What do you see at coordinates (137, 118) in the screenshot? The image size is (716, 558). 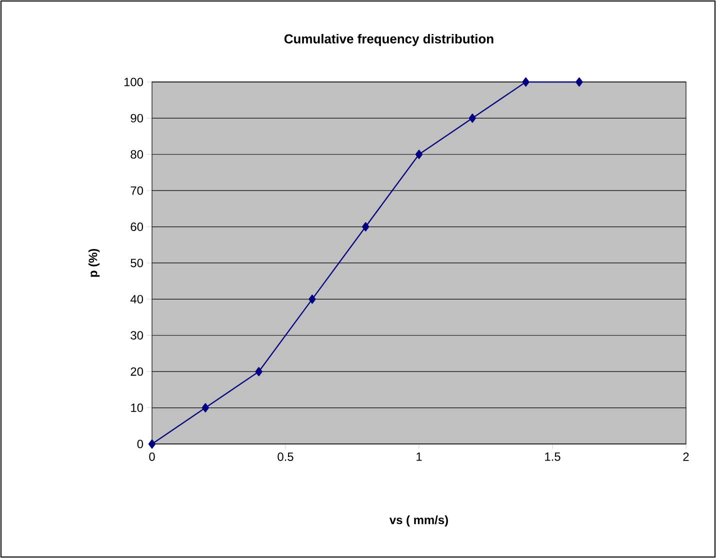 I see `y-tick-label: 90` at bounding box center [137, 118].